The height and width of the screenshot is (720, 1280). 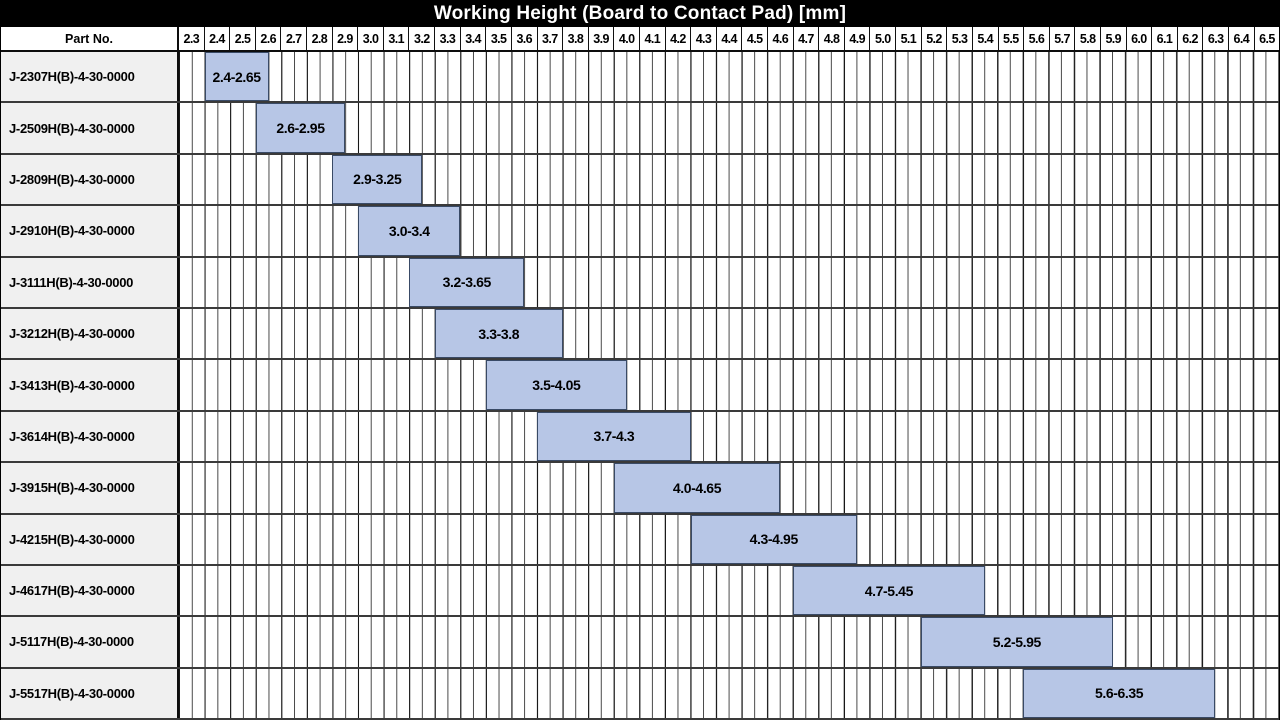 What do you see at coordinates (90, 642) in the screenshot?
I see `part-number: J-5117H(B)-4-30-0000` at bounding box center [90, 642].